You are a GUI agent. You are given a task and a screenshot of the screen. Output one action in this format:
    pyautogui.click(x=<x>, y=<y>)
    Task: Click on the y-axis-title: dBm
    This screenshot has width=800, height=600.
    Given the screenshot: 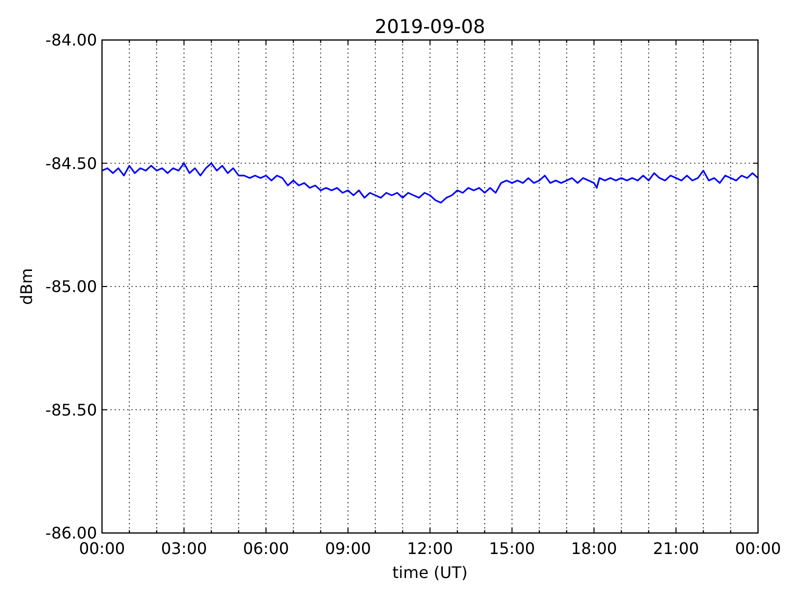 What is the action you would take?
    pyautogui.click(x=26, y=286)
    